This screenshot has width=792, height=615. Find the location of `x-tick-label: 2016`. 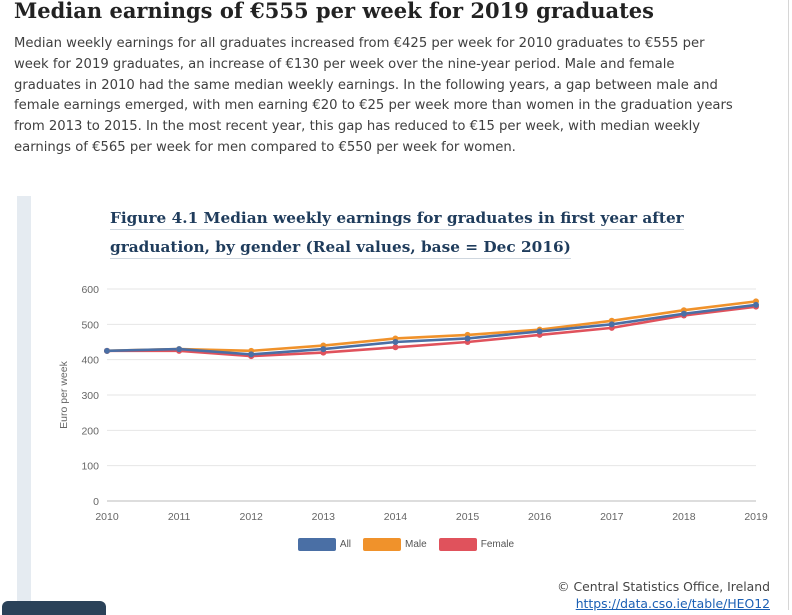

x-tick-label: 2016 is located at coordinates (540, 517).